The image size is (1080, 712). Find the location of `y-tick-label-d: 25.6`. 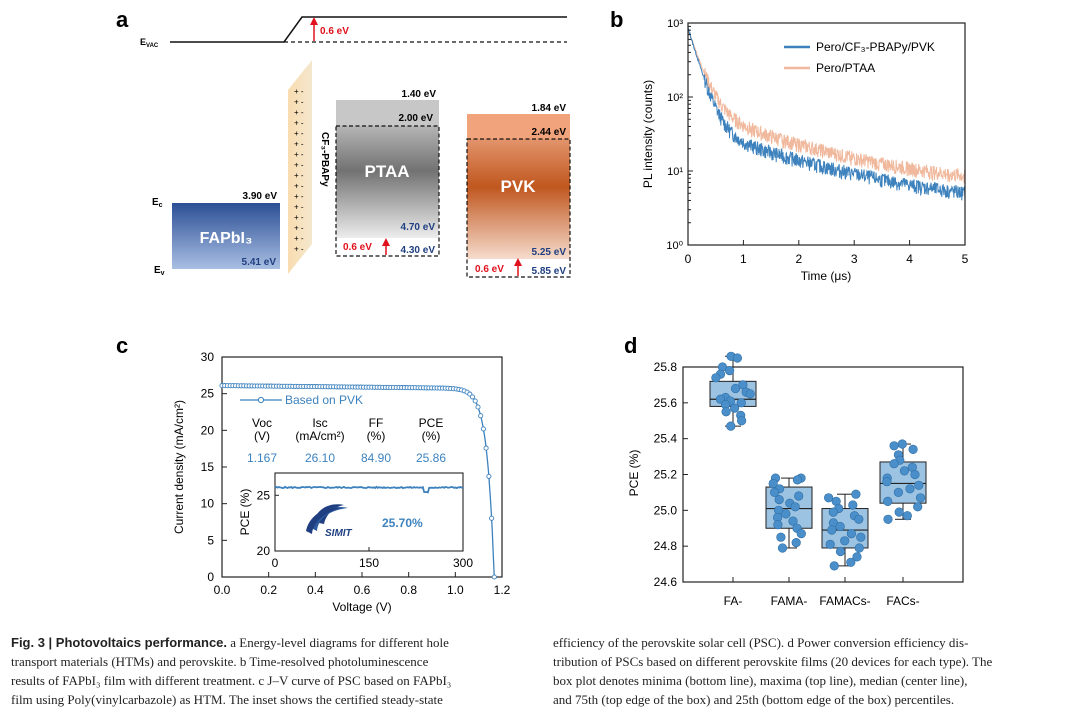

y-tick-label-d: 25.6 is located at coordinates (666, 403).